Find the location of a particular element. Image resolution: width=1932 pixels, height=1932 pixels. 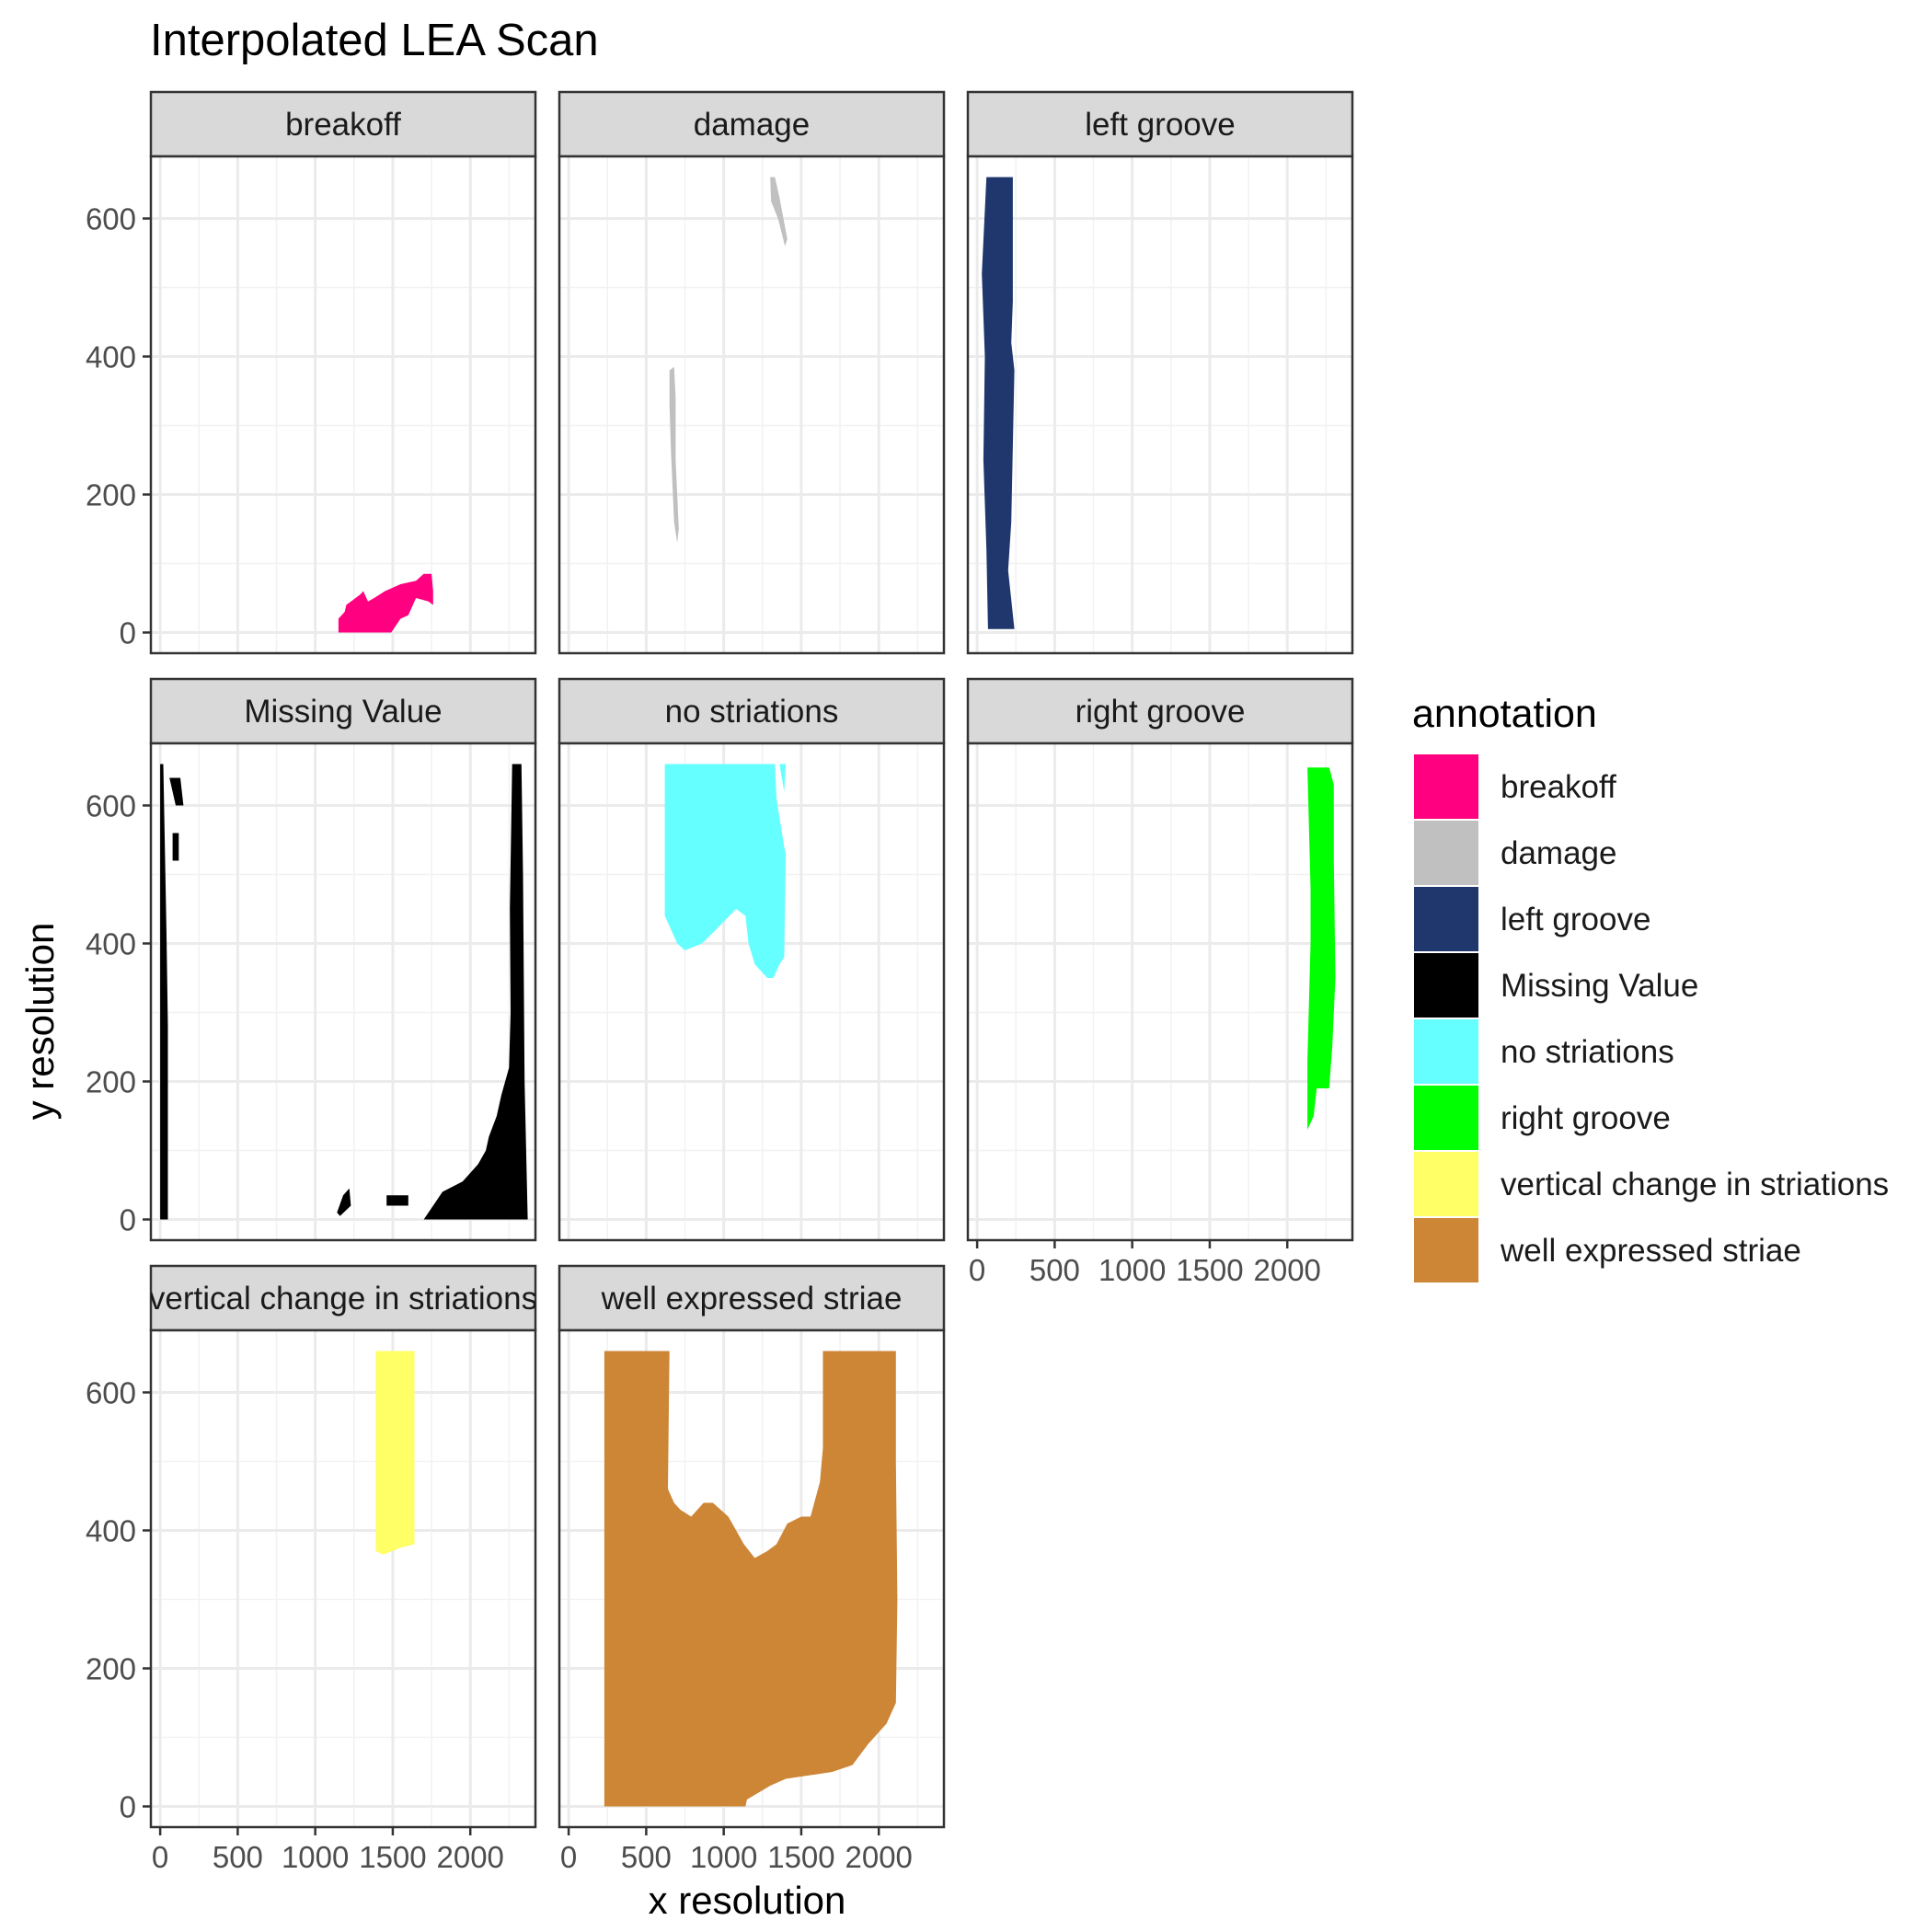

x-tick-label: 500 is located at coordinates (646, 1857).